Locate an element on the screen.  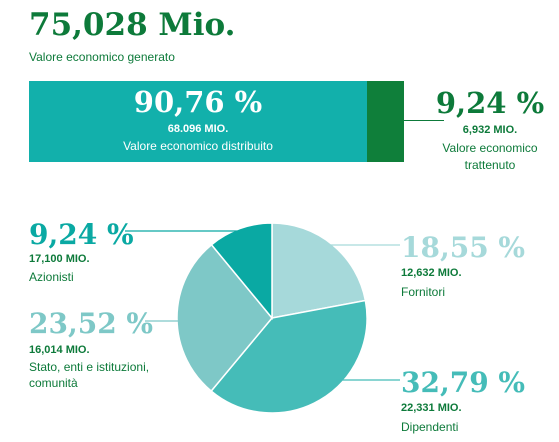
fornitori-amount: 12,632 MIO. is located at coordinates (431, 273).